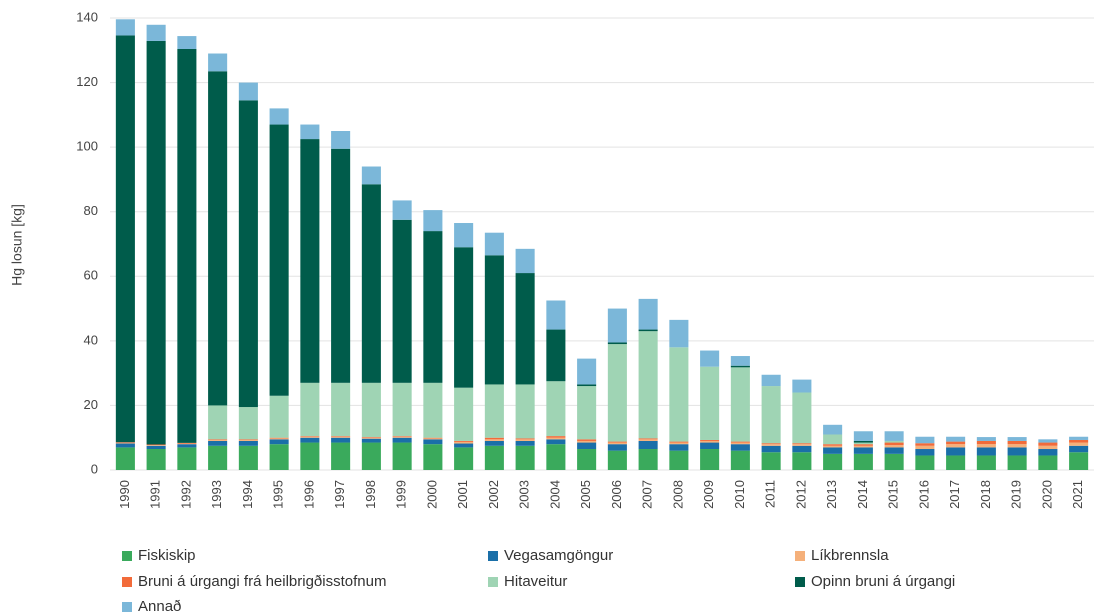 Image resolution: width=1094 pixels, height=615 pixels. Describe the element at coordinates (616, 494) in the screenshot. I see `x-tick-label: 2006` at that location.